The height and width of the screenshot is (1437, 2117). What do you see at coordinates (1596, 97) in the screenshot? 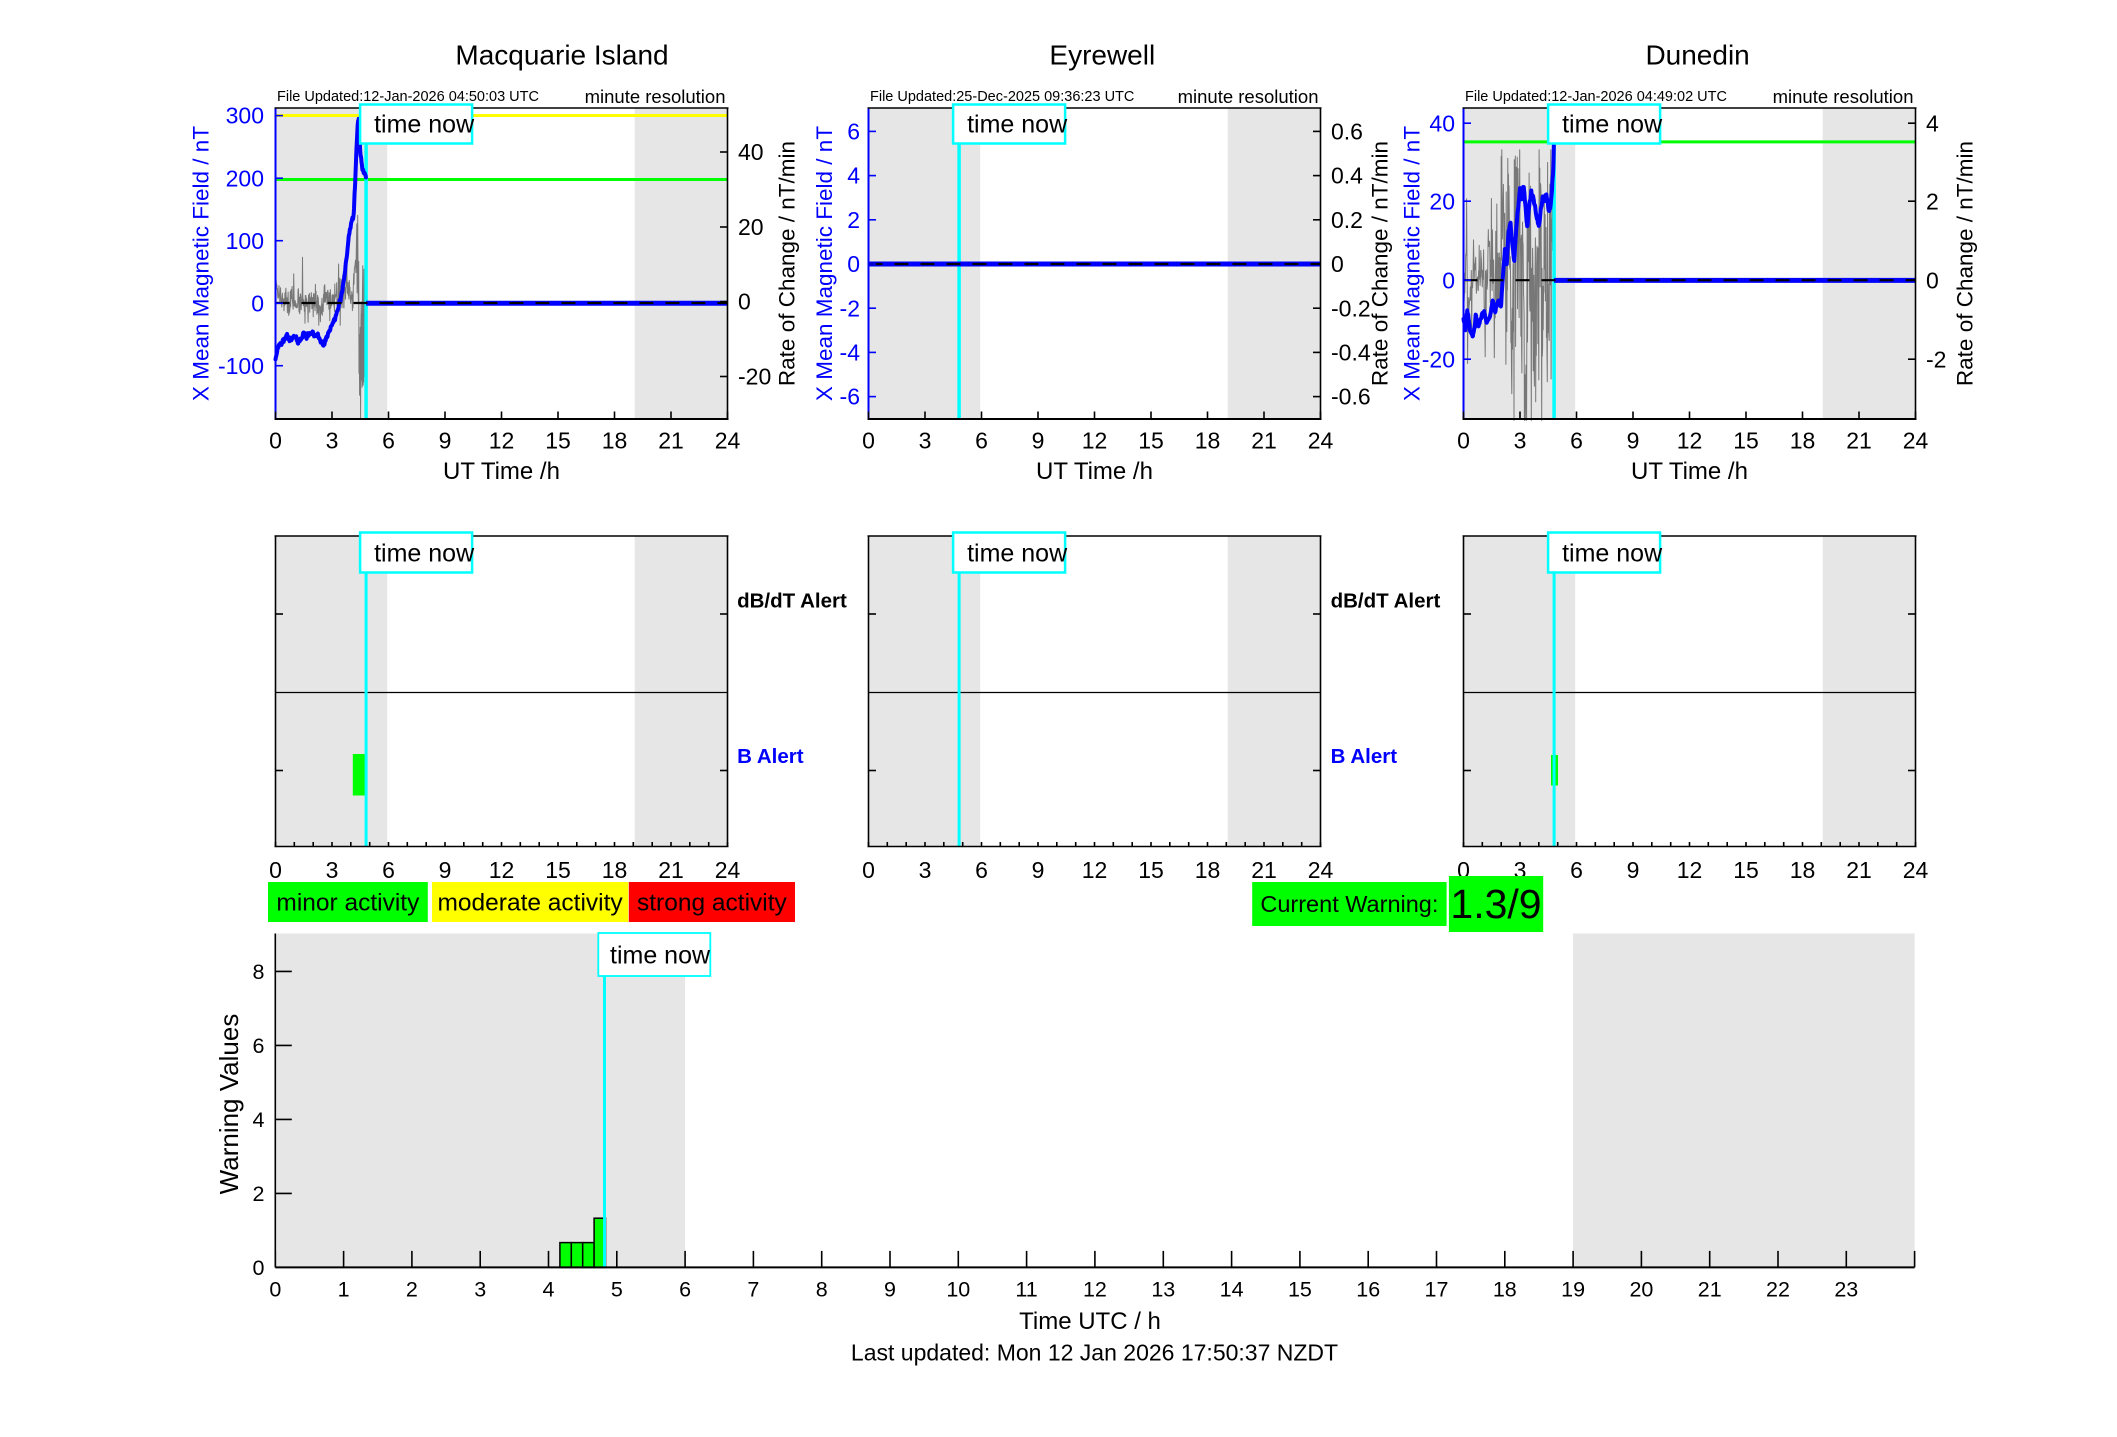
I see `svg-text:File Updated:12-Jan-2026 04:49: File Updated:12-Jan-2026 04:49:02 UTC` at bounding box center [1596, 97].